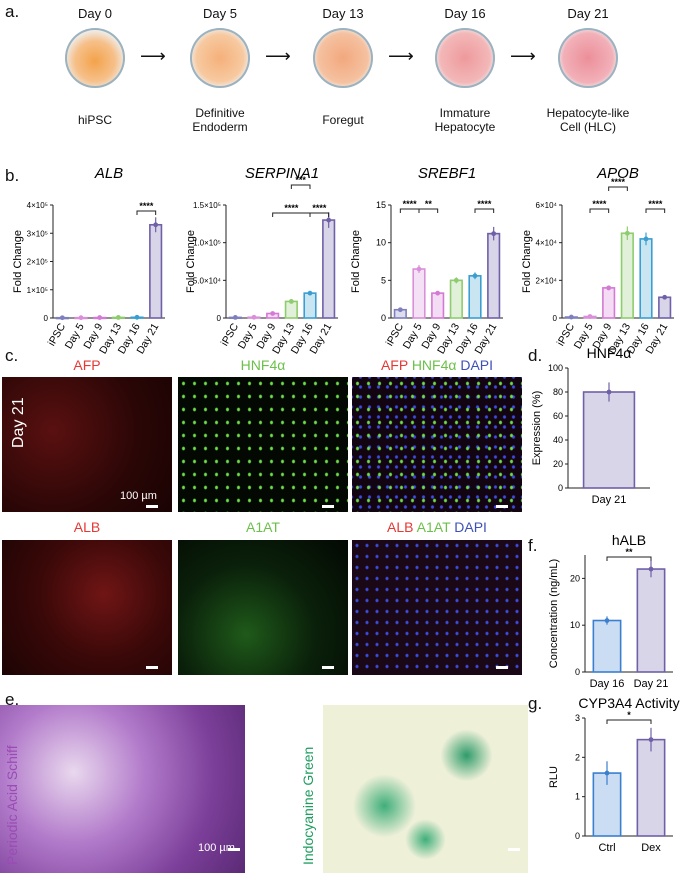 This screenshot has height=873, width=685. What do you see at coordinates (547, 205) in the screenshot?
I see `y-tick-label: 6×10⁴` at bounding box center [547, 205].